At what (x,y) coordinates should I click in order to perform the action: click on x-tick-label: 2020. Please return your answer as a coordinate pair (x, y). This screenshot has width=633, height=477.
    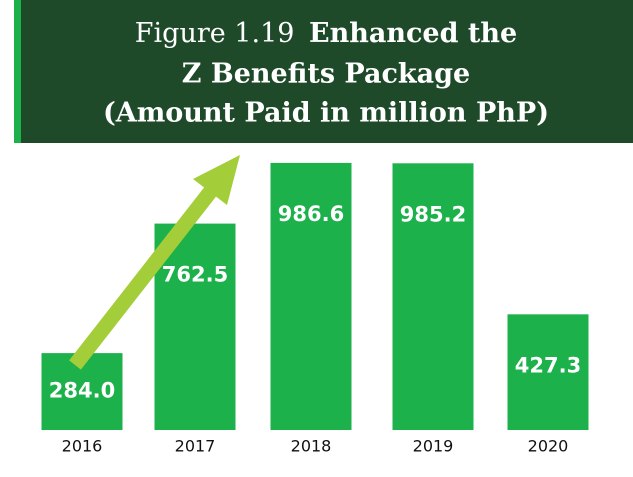
    Looking at the image, I should click on (548, 446).